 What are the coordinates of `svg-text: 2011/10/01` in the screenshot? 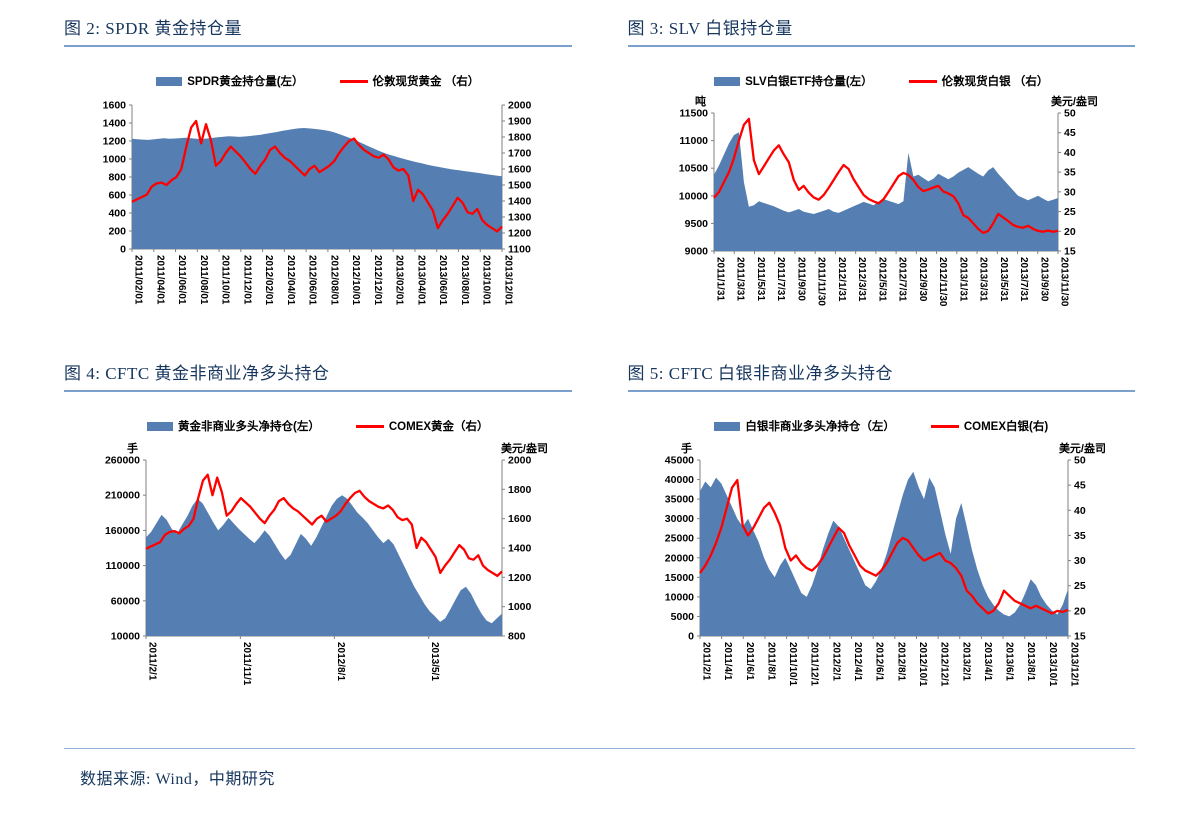 It's located at (224, 280).